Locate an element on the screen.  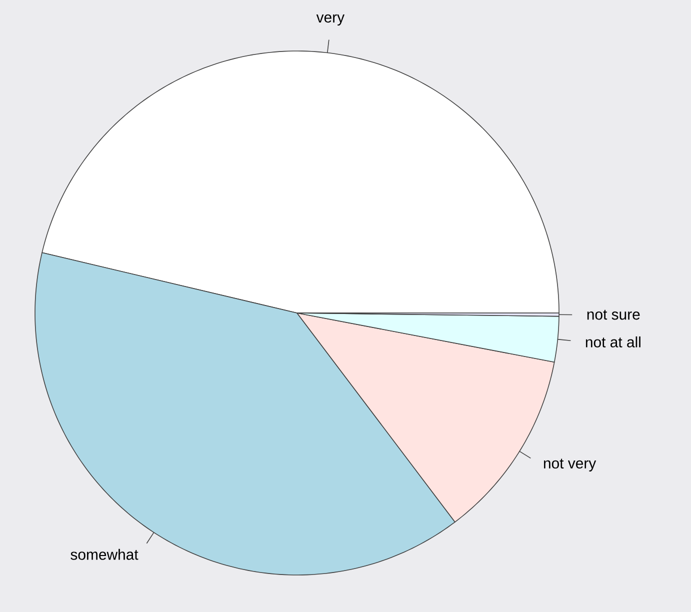
slice-label: not sure is located at coordinates (613, 315).